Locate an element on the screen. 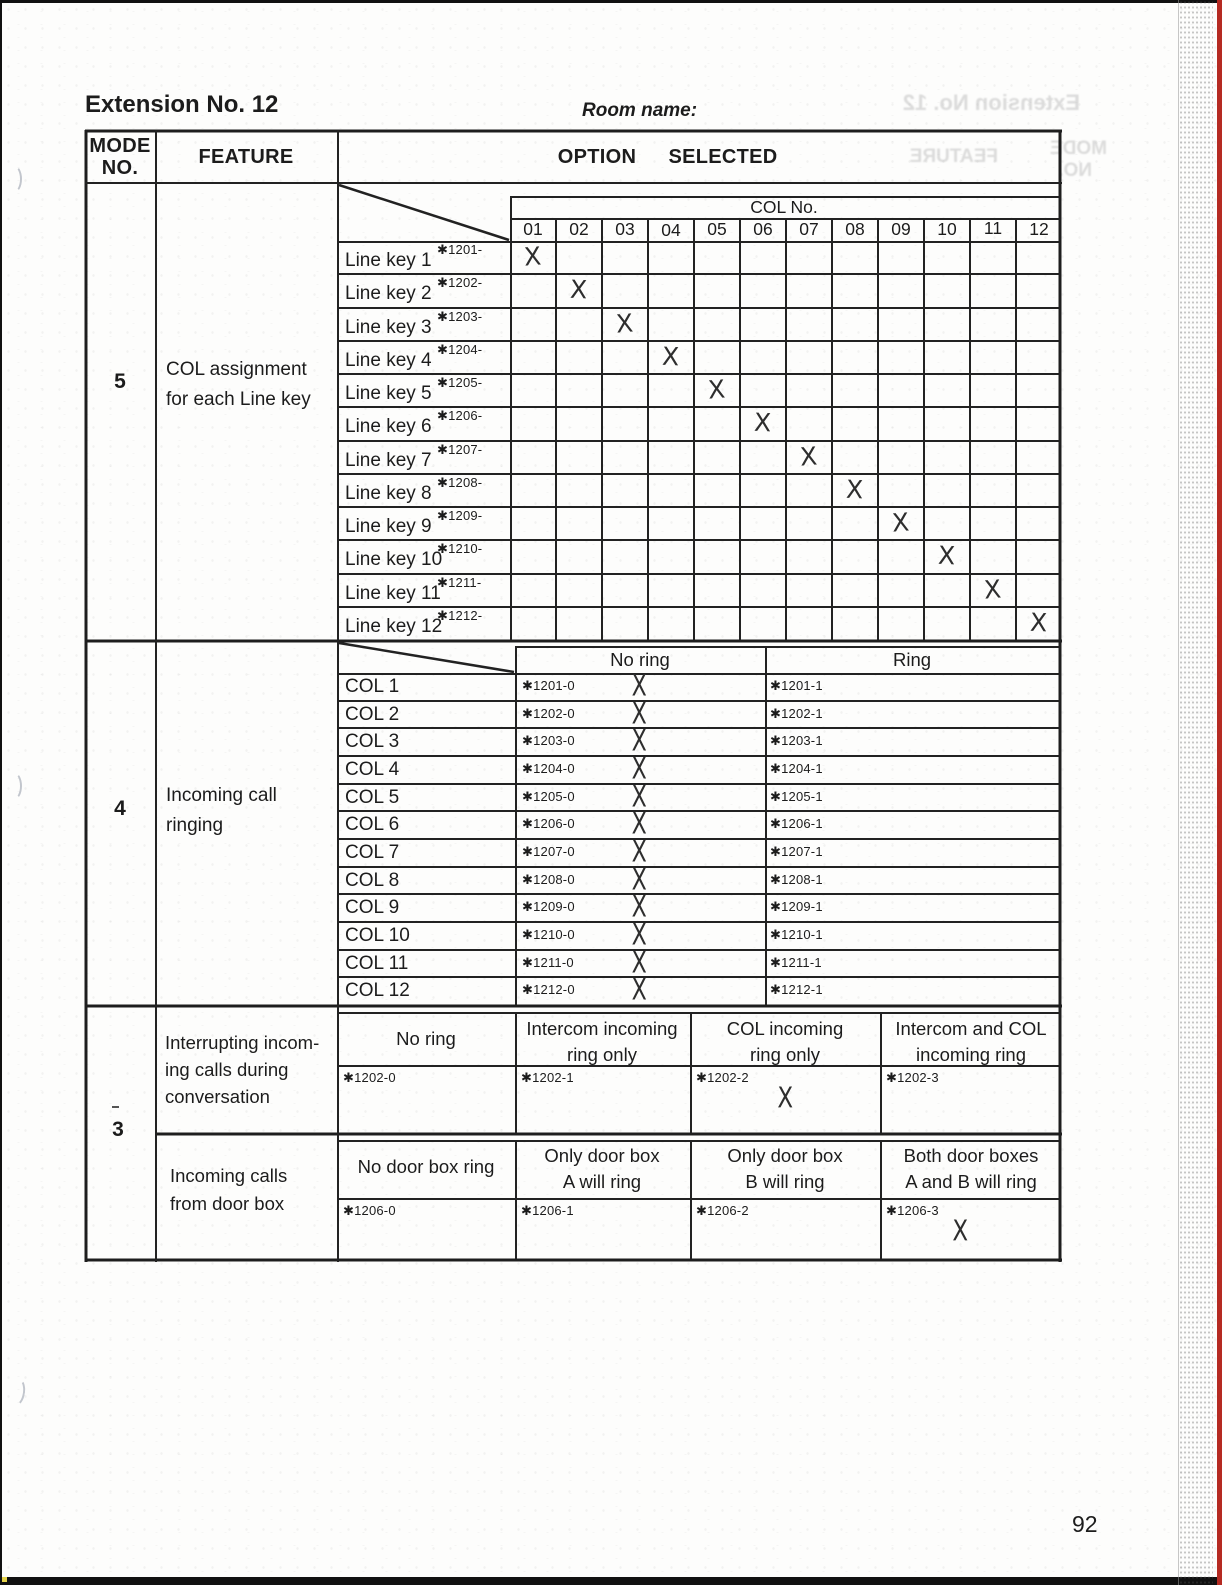 The image size is (1222, 1585). option-label: incoming ring is located at coordinates (971, 1054).